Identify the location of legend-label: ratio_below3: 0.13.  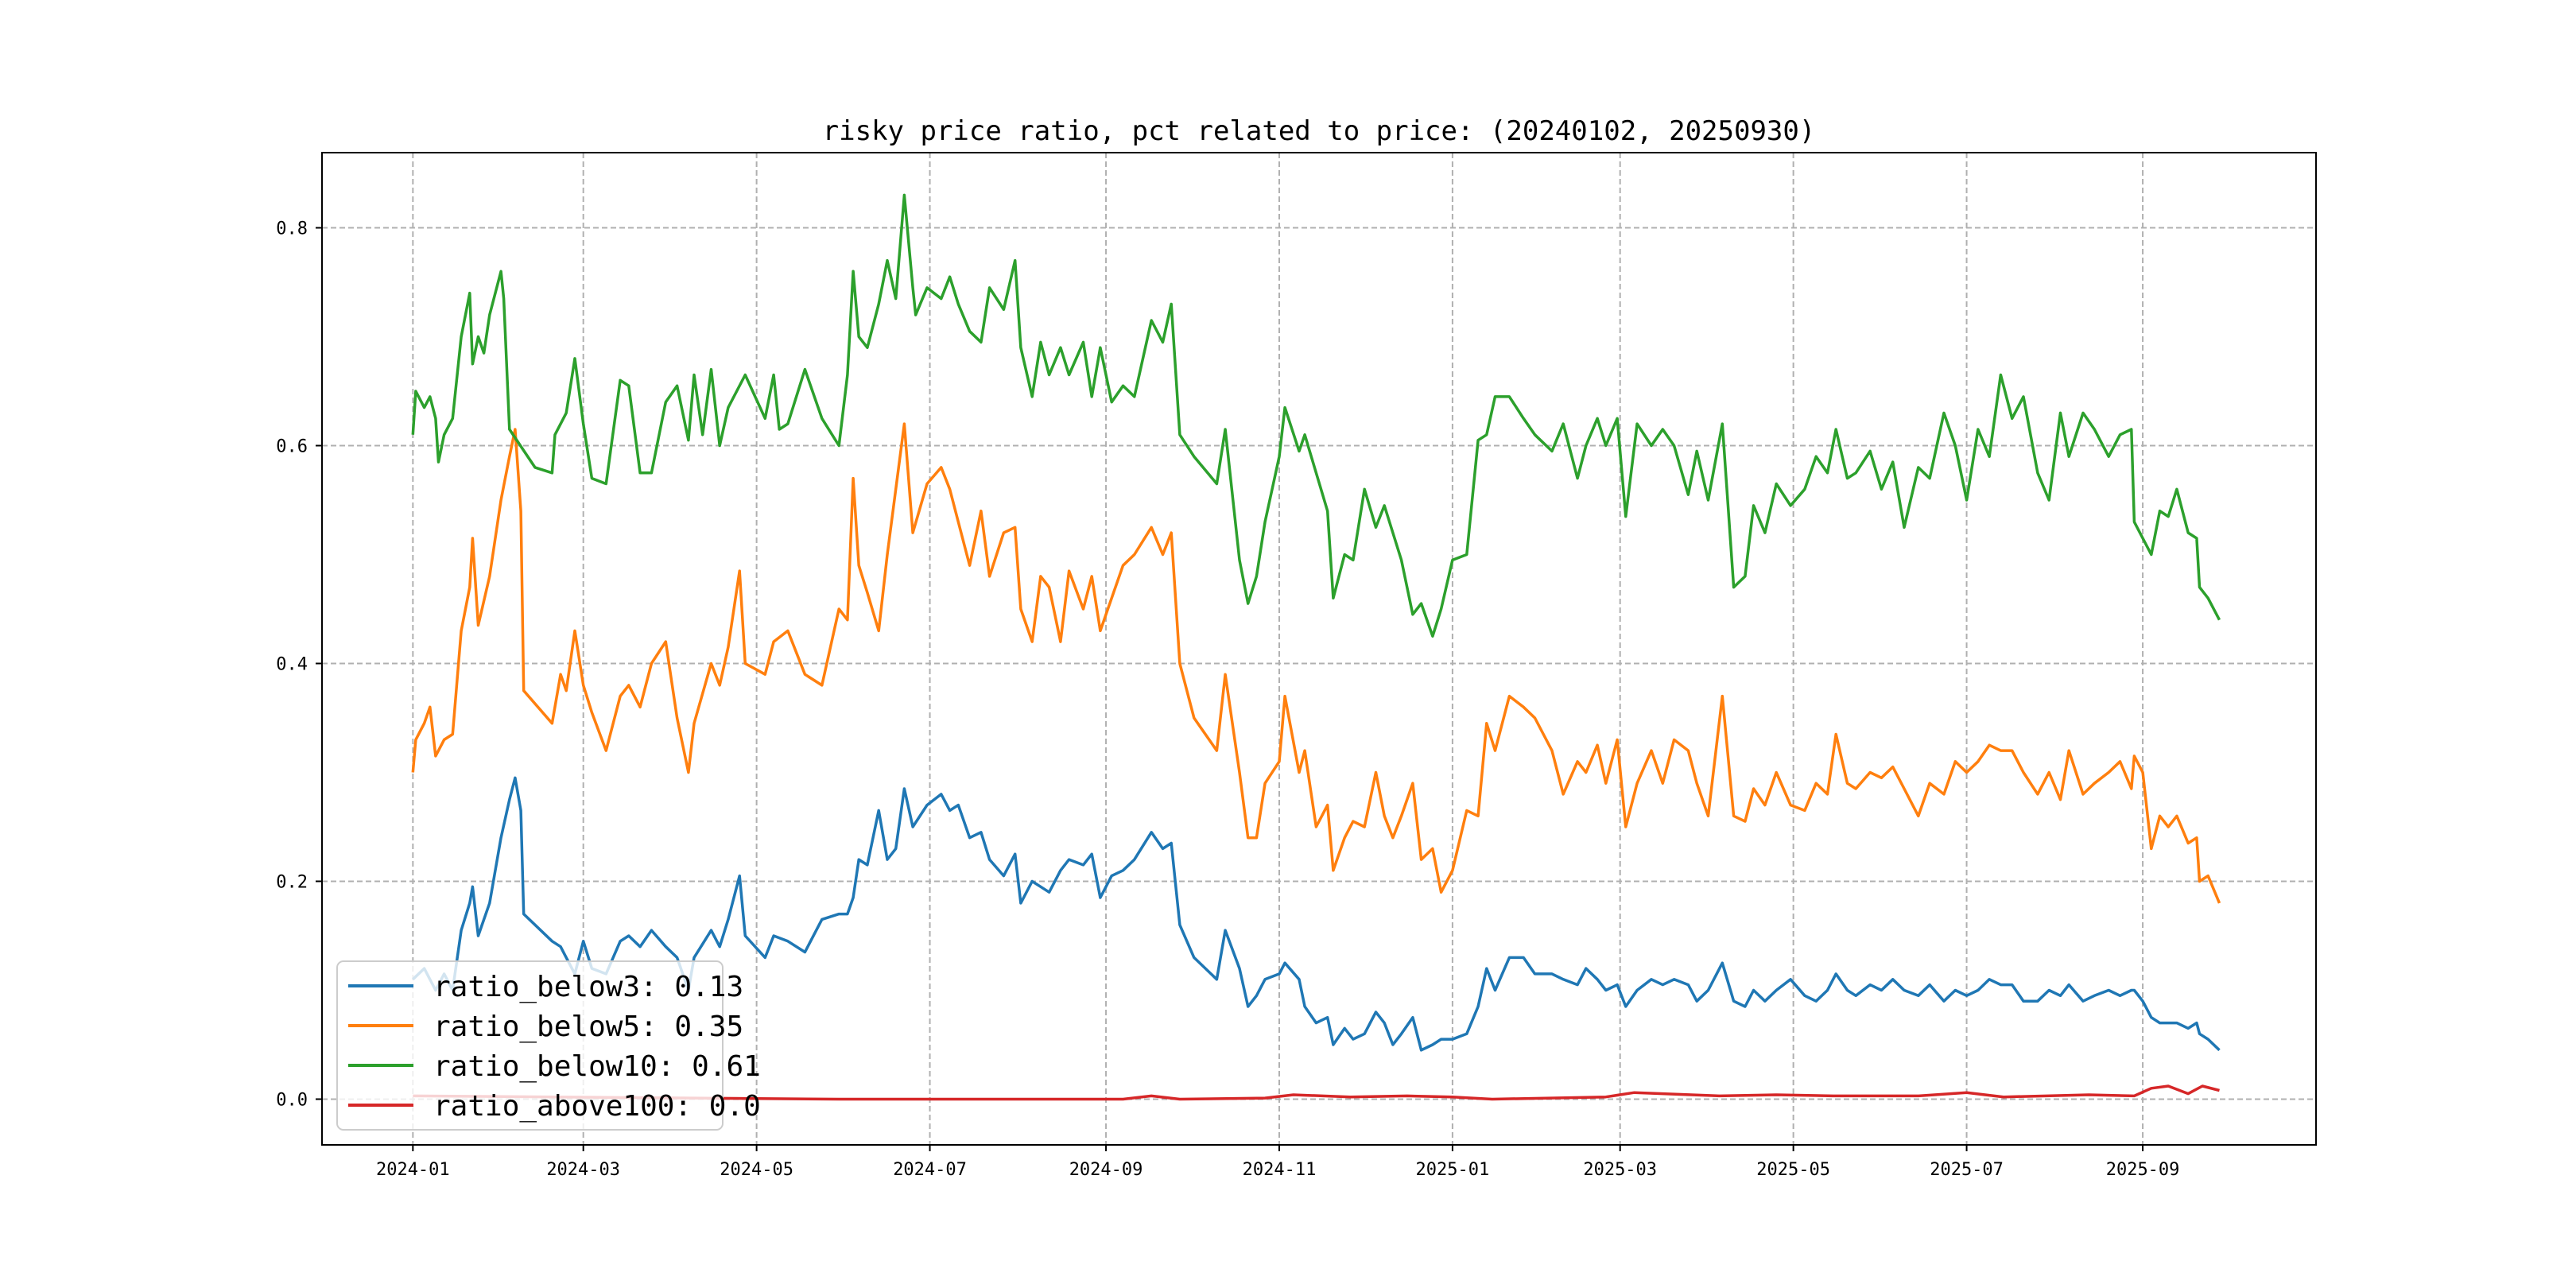
(588, 987).